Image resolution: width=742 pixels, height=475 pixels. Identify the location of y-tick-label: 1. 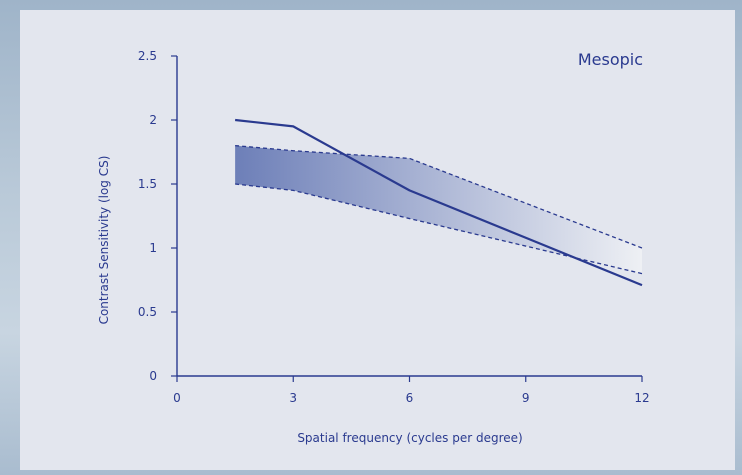
(153, 248).